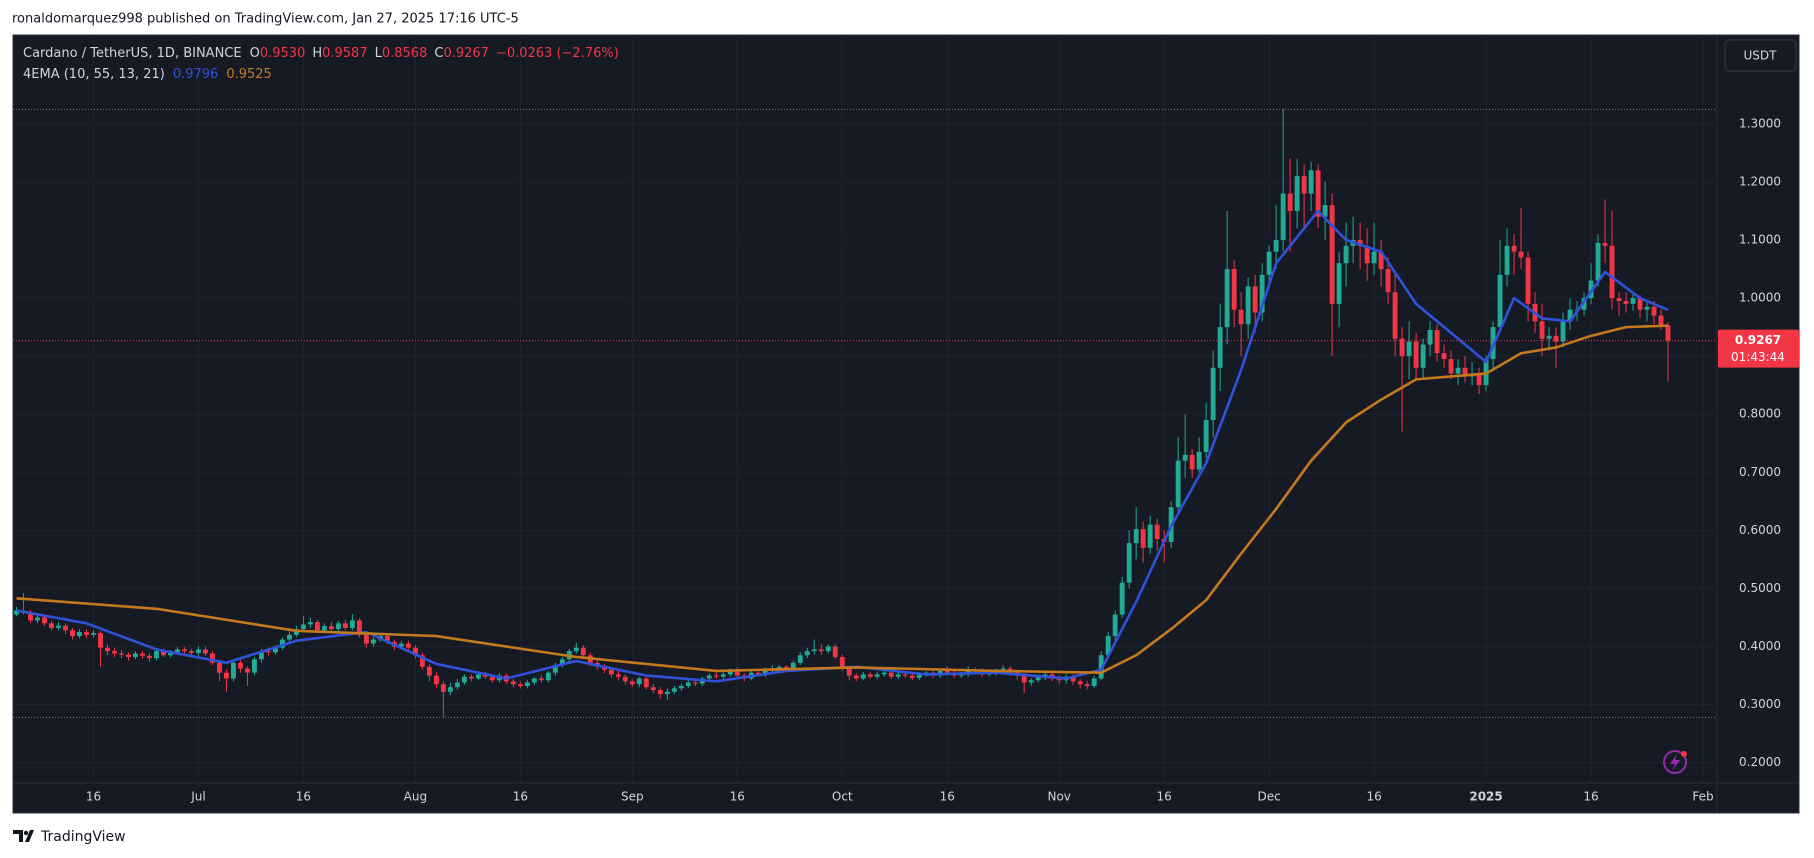  I want to click on countdown: 01:43:44, so click(1758, 357).